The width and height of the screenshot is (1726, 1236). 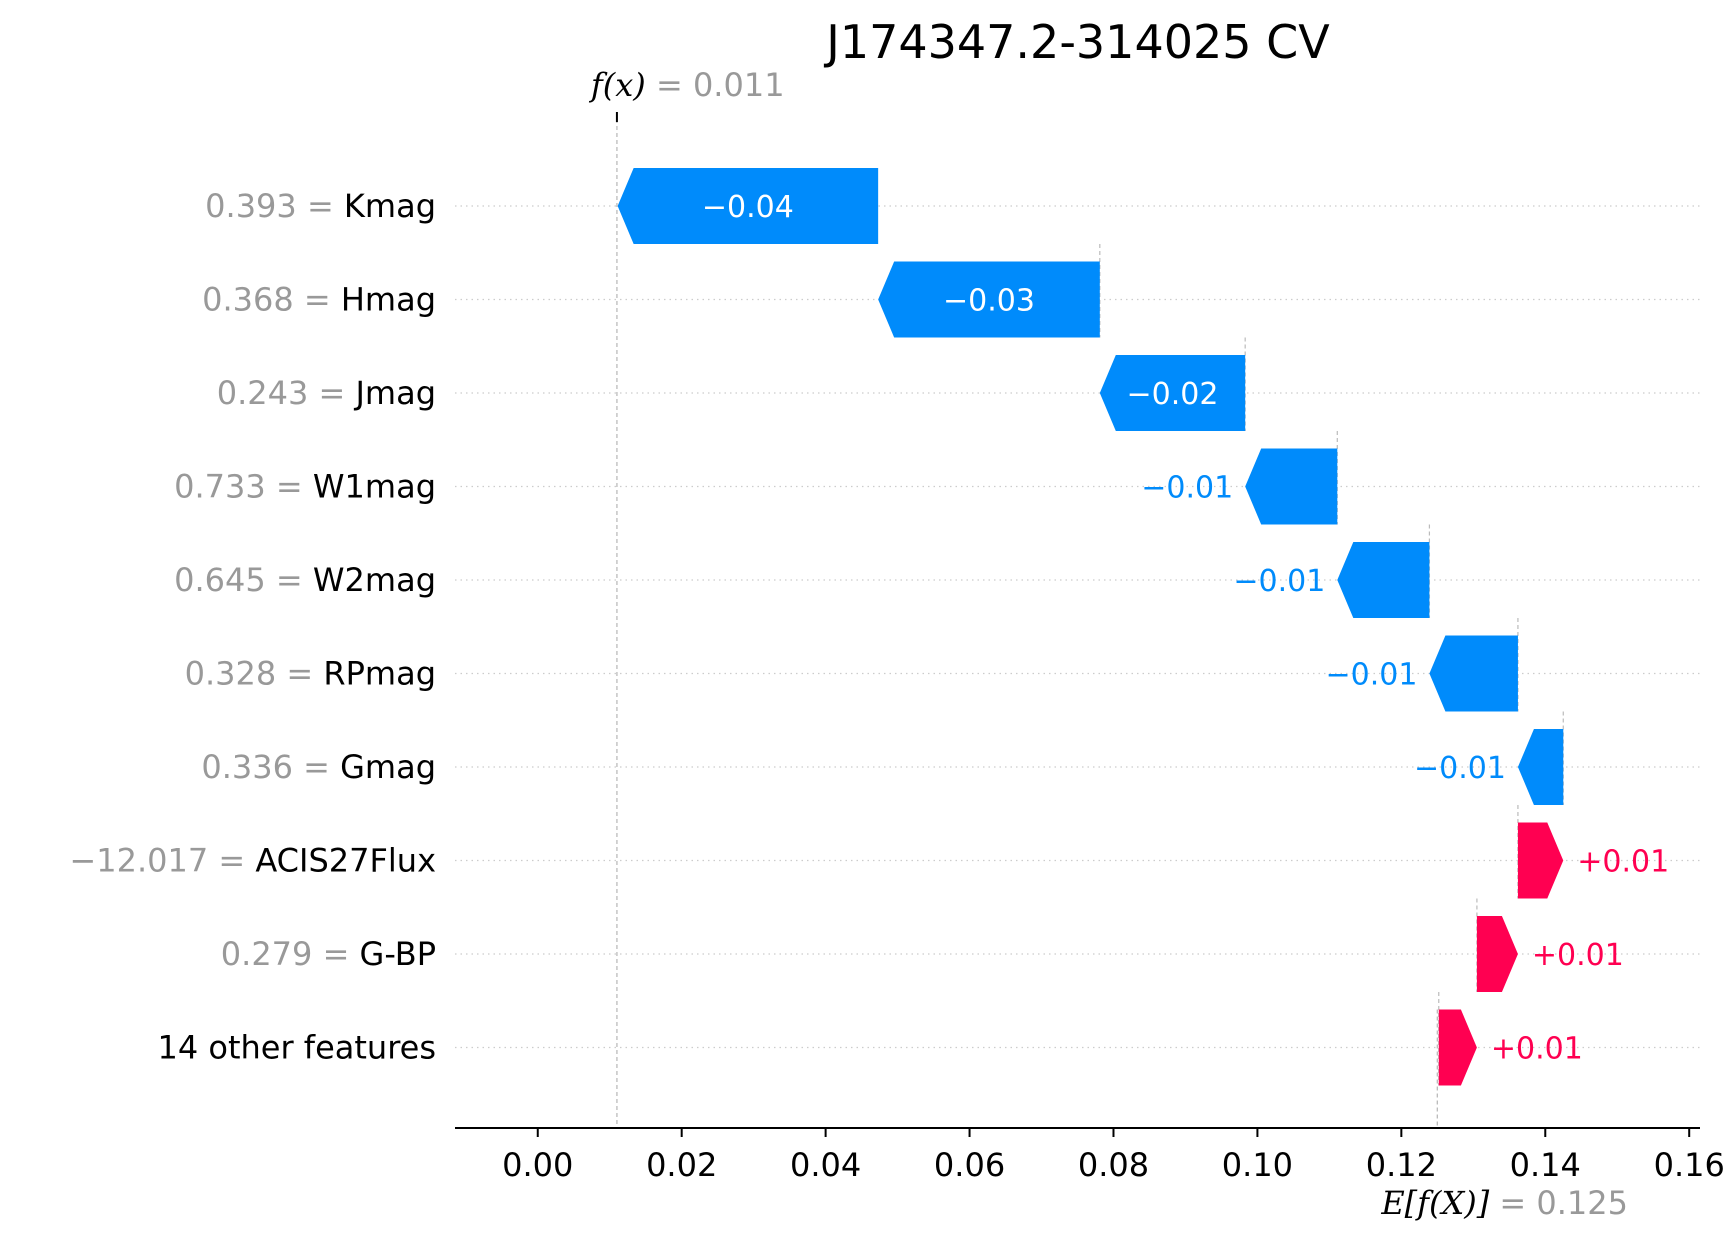 I want to click on bar-hmag, so click(x=989, y=299).